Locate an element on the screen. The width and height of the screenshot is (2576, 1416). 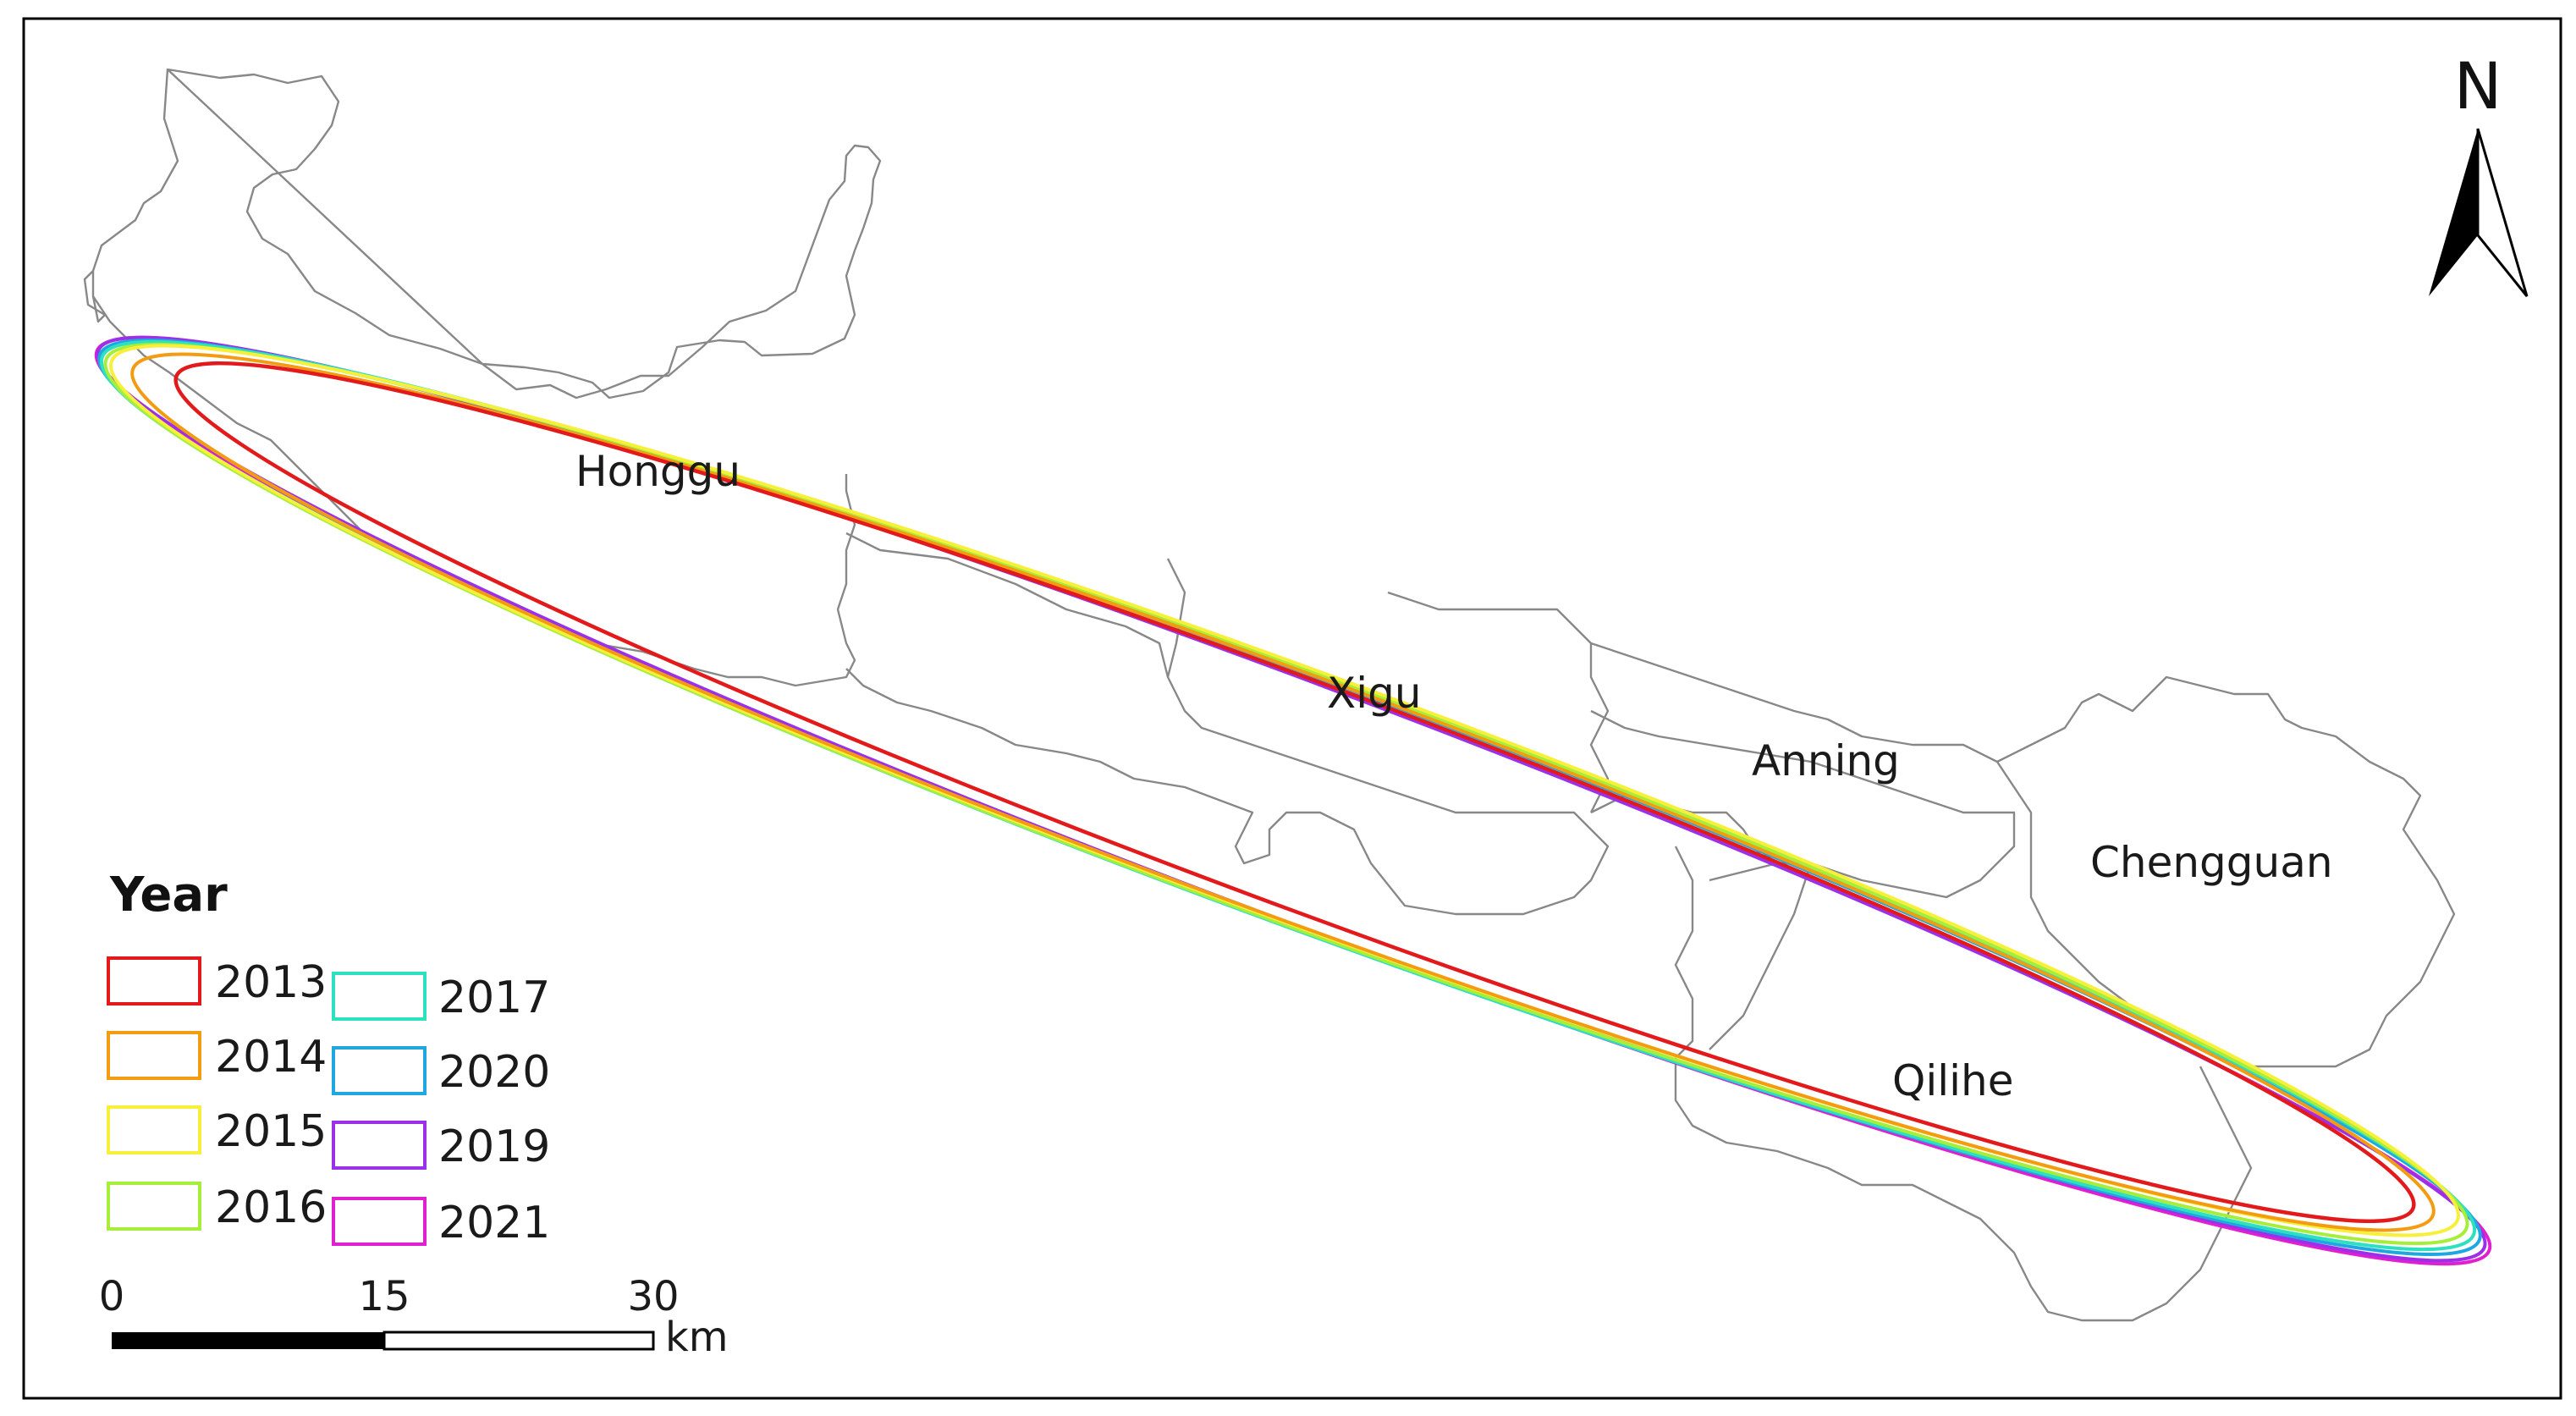
scale-tick-30: 30 is located at coordinates (653, 1296).